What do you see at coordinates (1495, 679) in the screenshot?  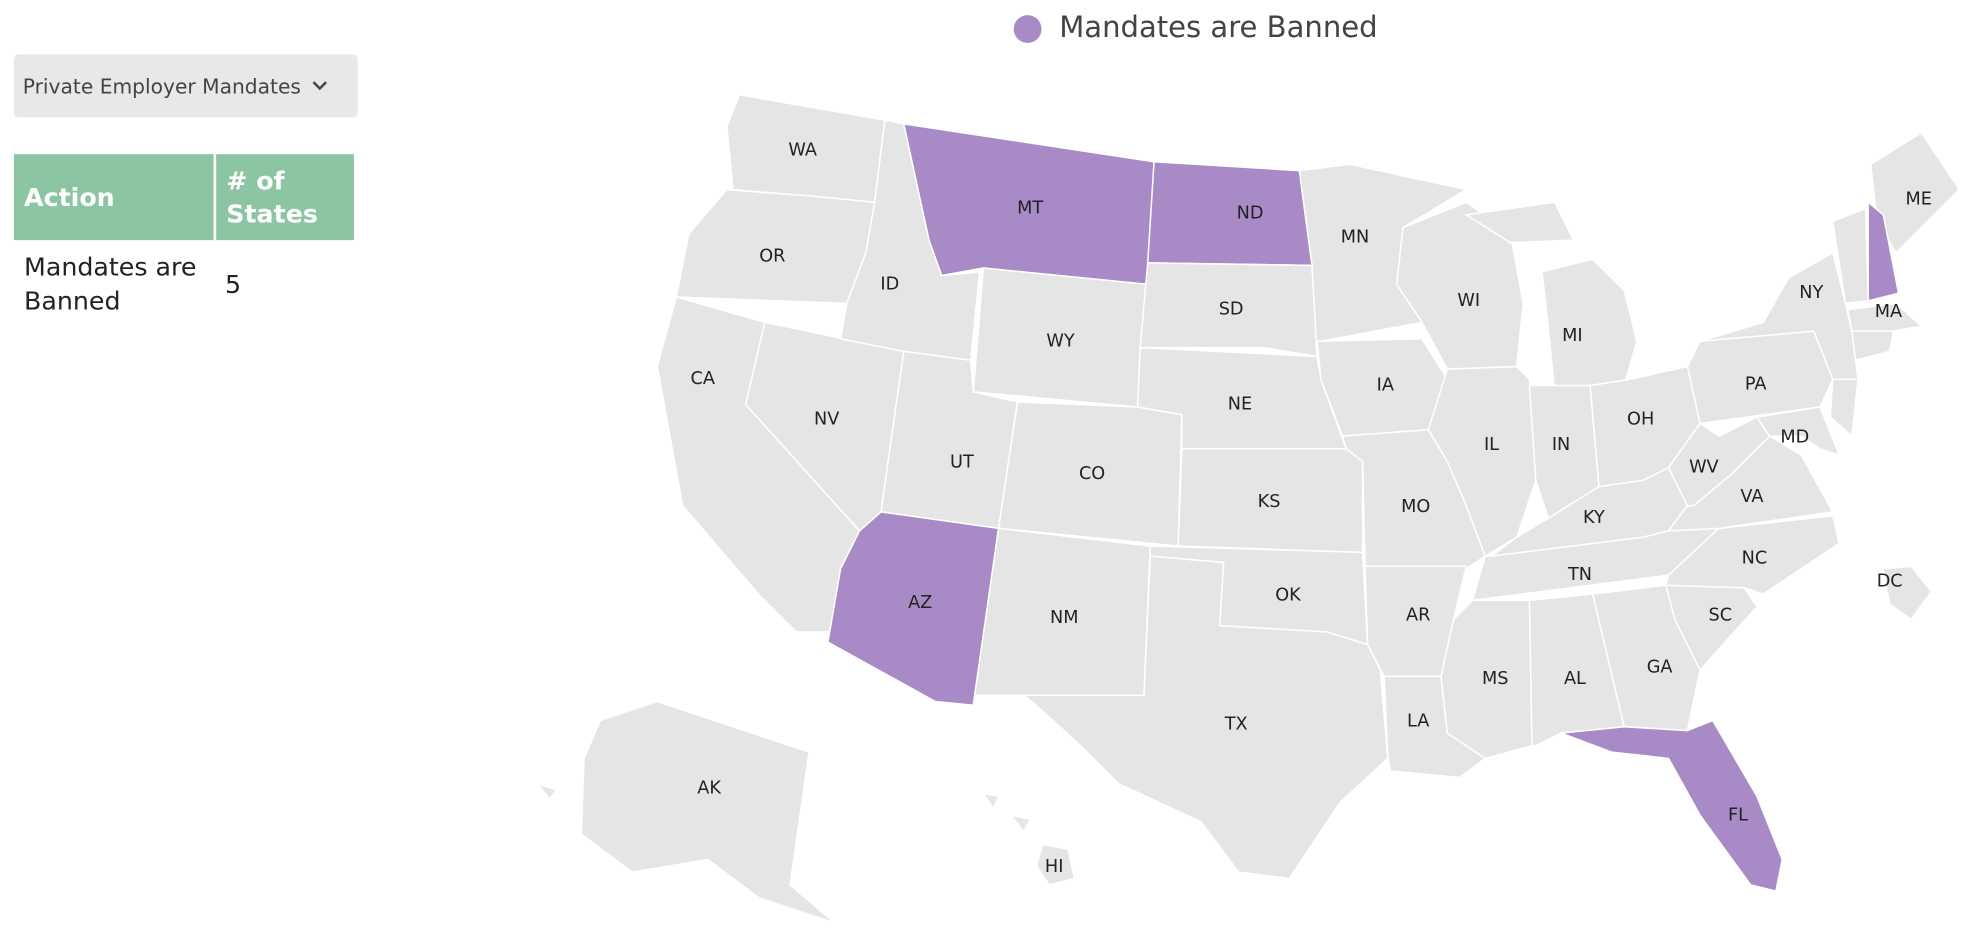 I see `state-label: MS` at bounding box center [1495, 679].